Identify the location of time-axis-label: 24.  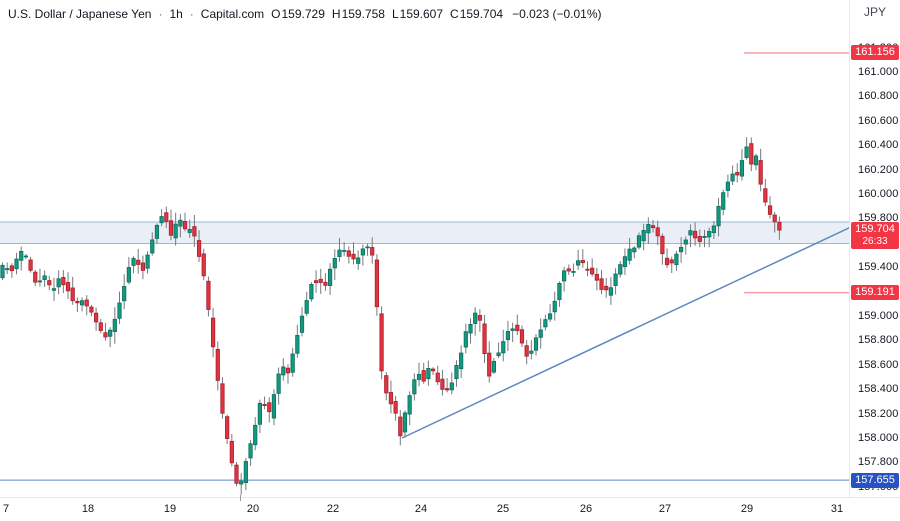
(421, 509).